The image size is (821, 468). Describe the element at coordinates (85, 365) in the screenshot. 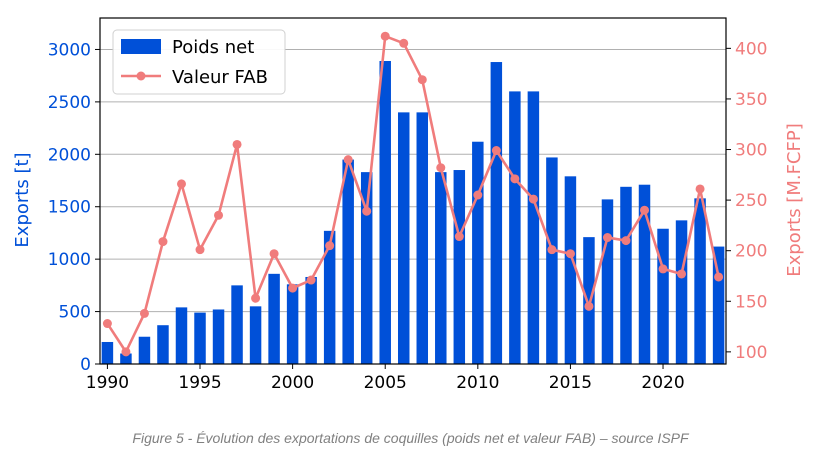

I see `y-left-tick-label: 0` at that location.